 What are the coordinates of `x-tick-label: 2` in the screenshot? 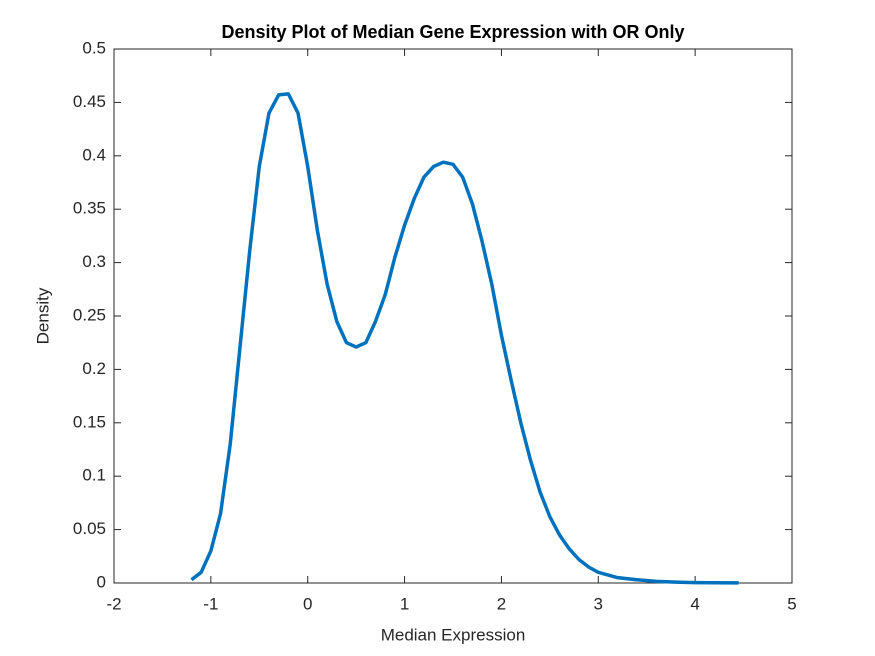 It's located at (501, 603).